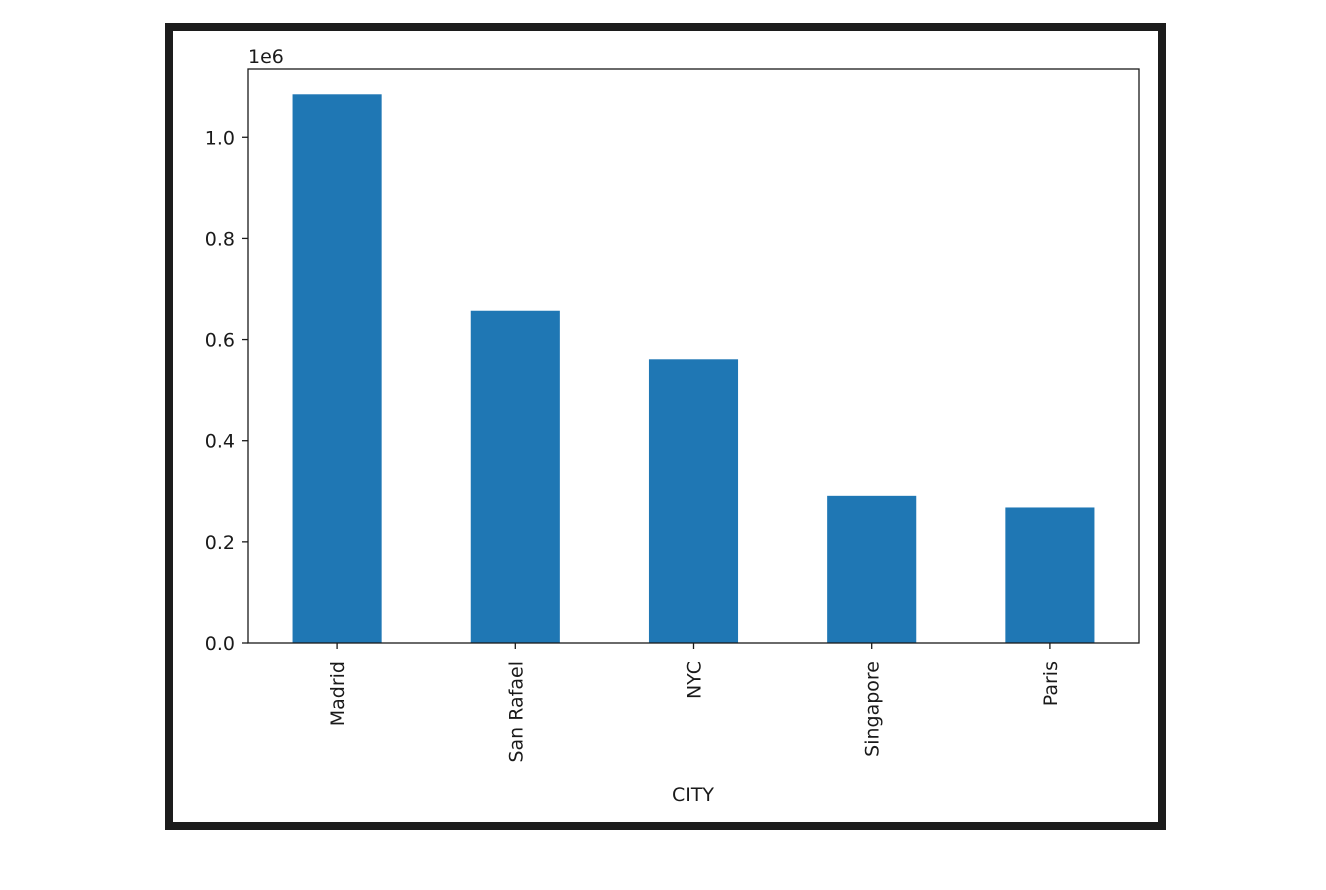 This screenshot has height=890, width=1326. What do you see at coordinates (516, 712) in the screenshot?
I see `x-tick-label: San Rafael` at bounding box center [516, 712].